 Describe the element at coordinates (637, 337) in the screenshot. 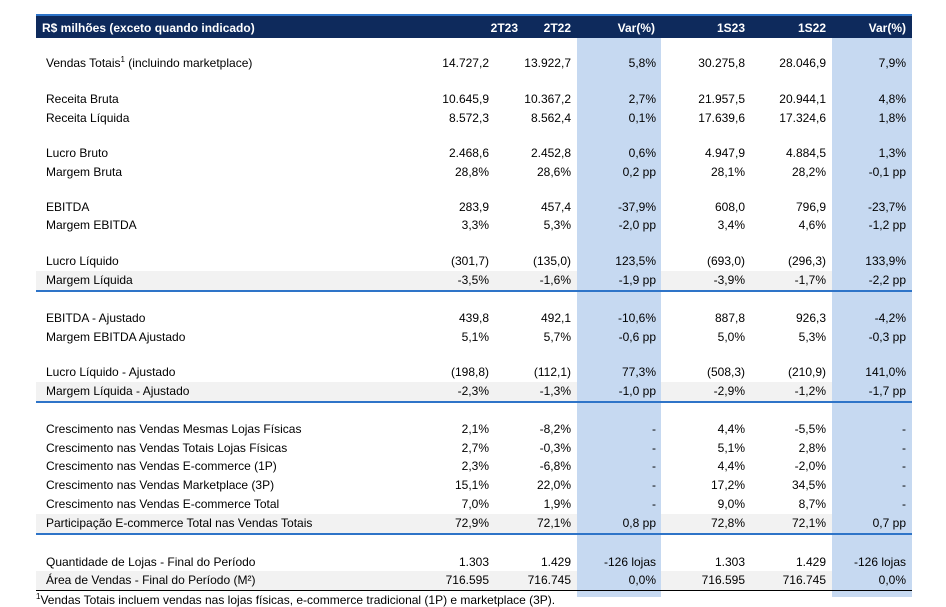

I see `cell-var-q: -0,6 pp` at that location.